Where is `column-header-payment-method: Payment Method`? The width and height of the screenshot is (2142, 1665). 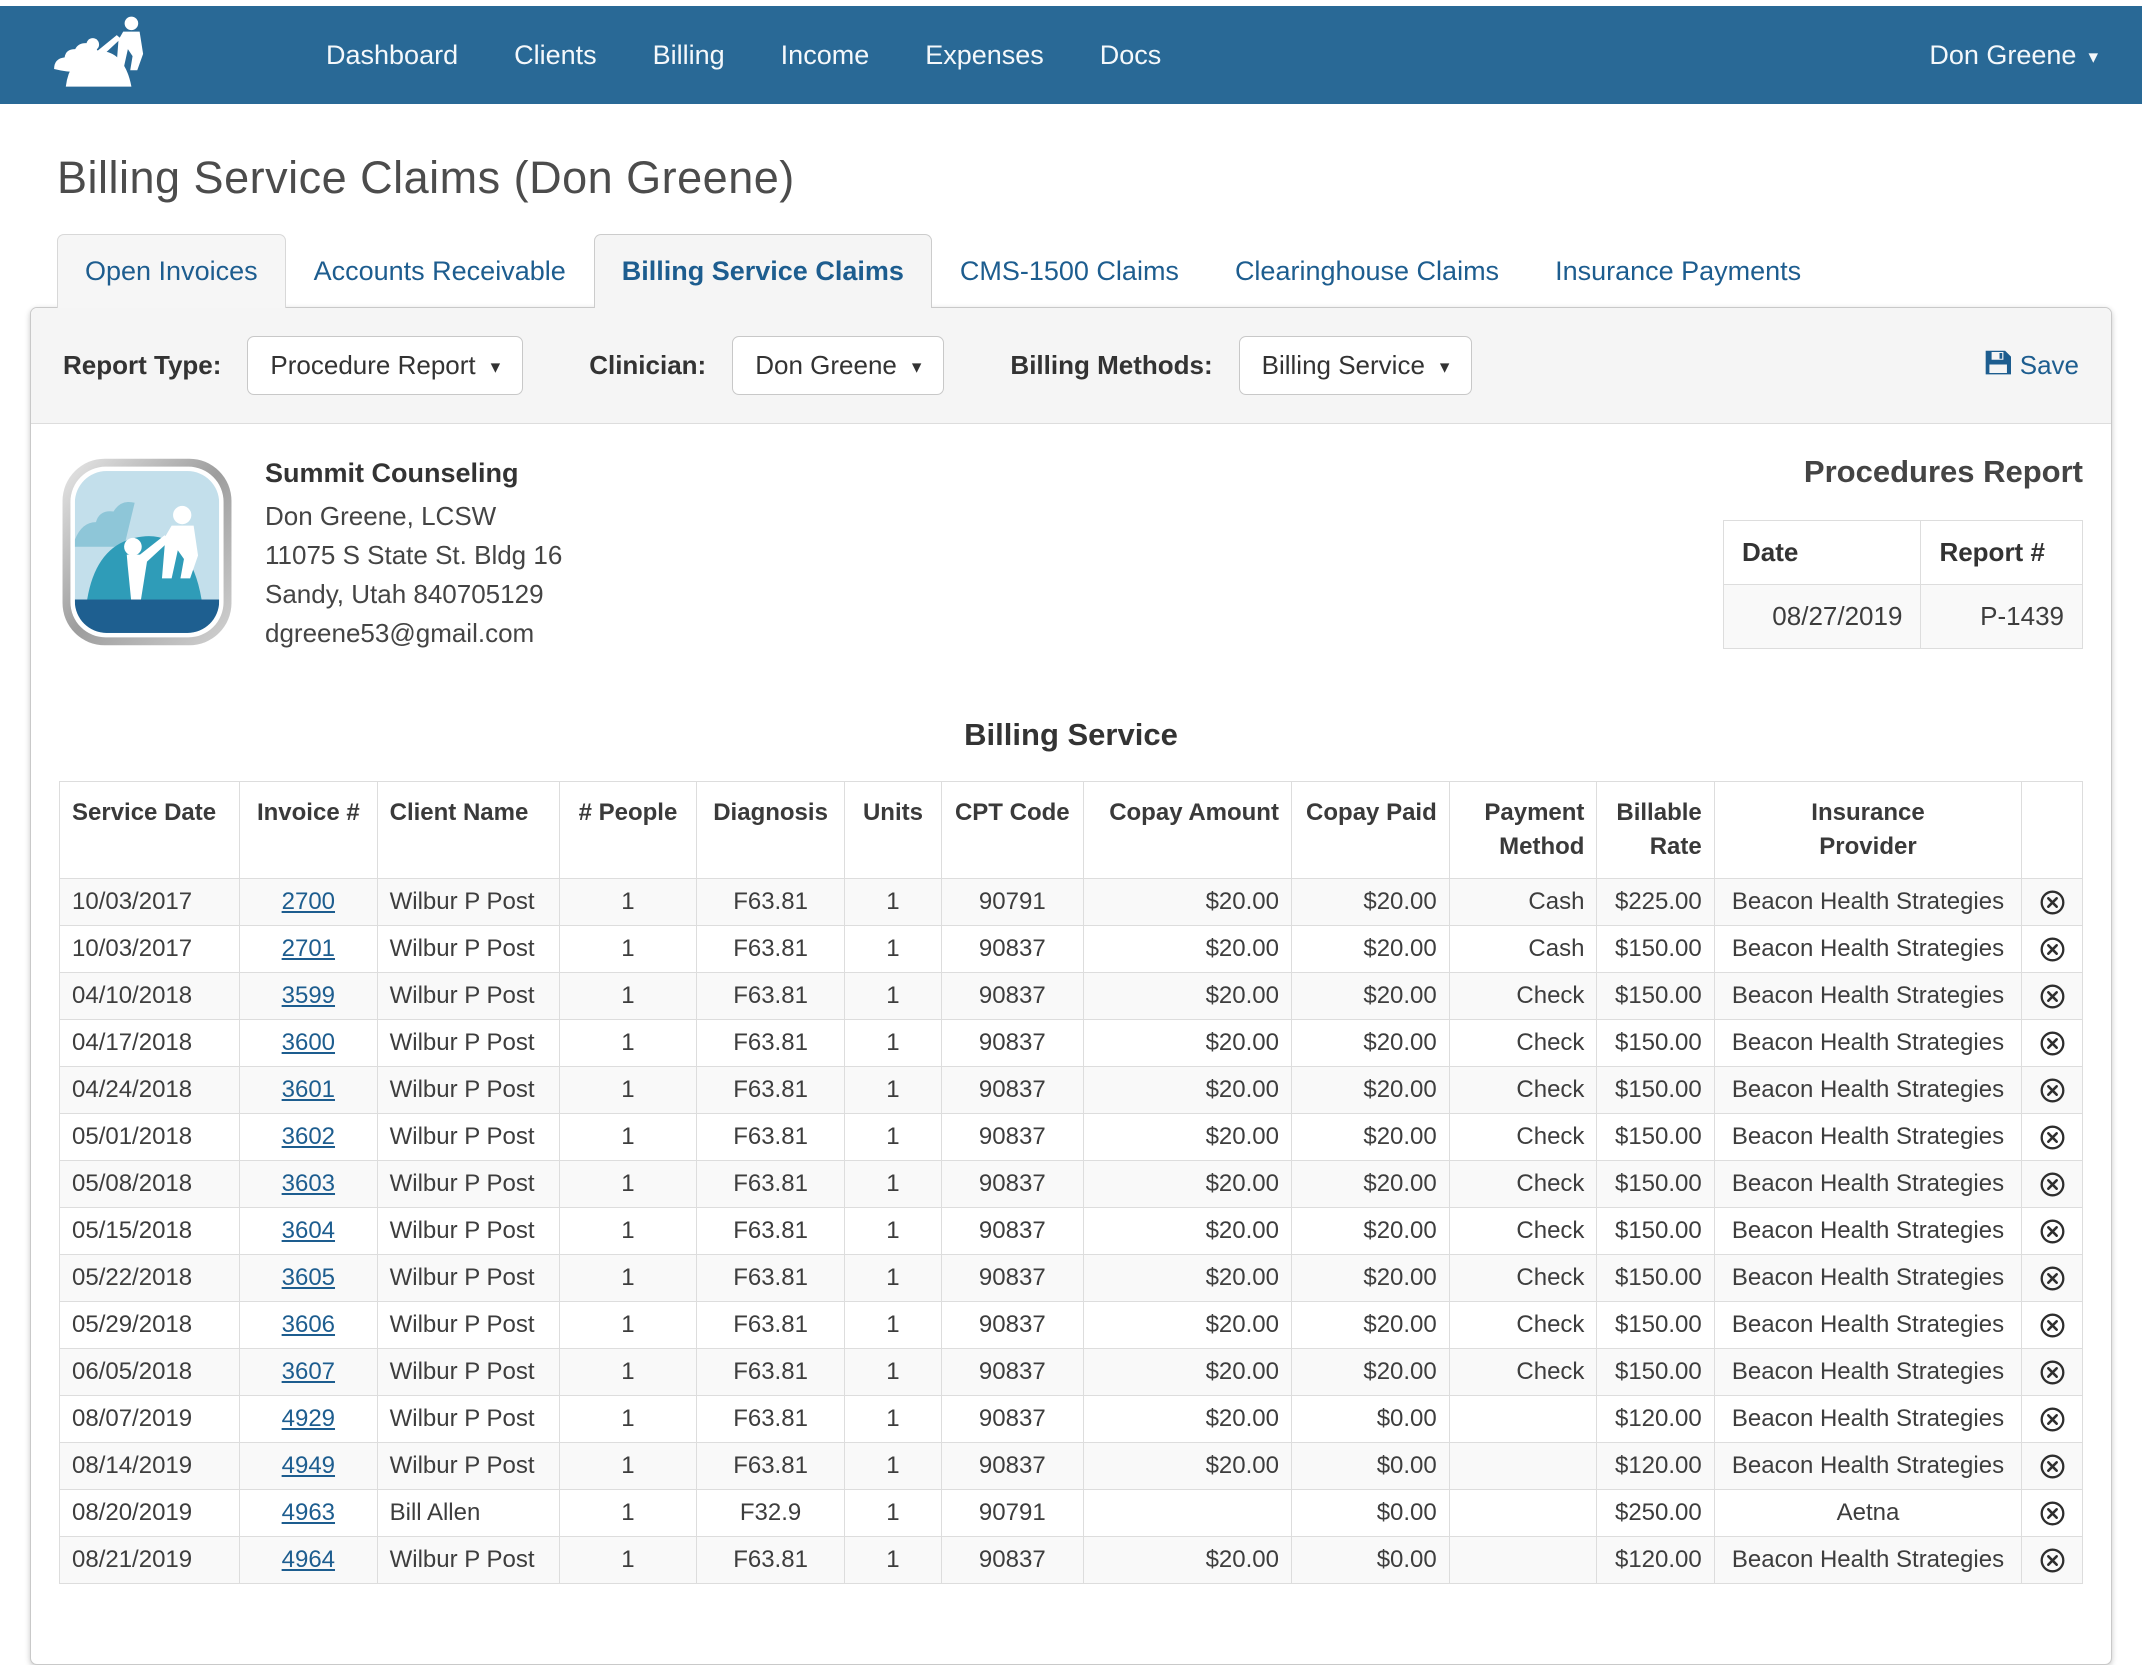 column-header-payment-method: Payment Method is located at coordinates (1523, 830).